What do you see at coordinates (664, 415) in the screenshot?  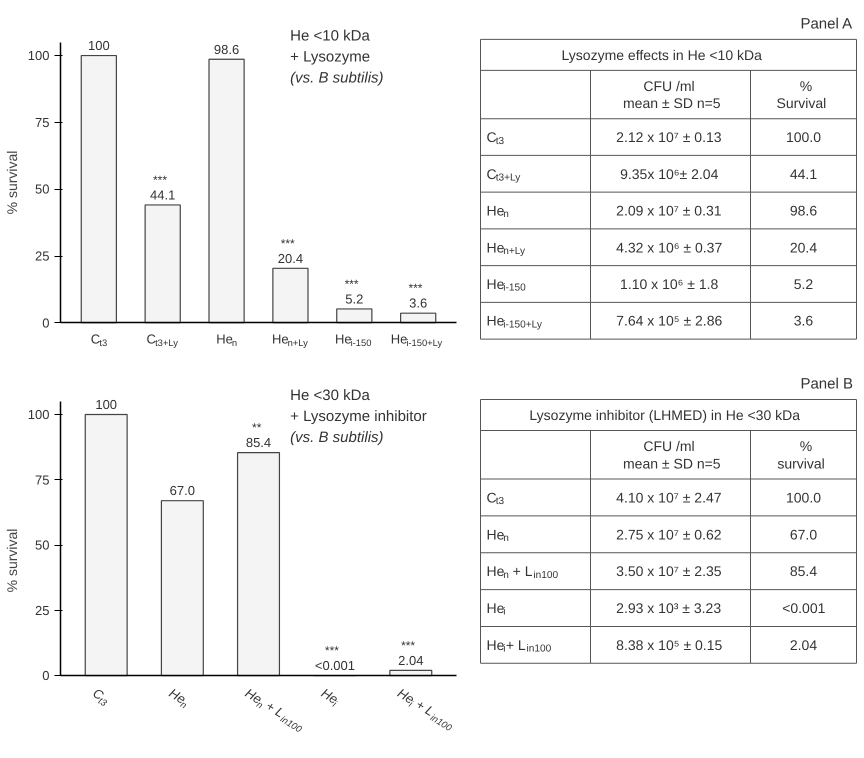 I see `text: Lysozyme inhibitor (LHMED) in He <30 kDa` at bounding box center [664, 415].